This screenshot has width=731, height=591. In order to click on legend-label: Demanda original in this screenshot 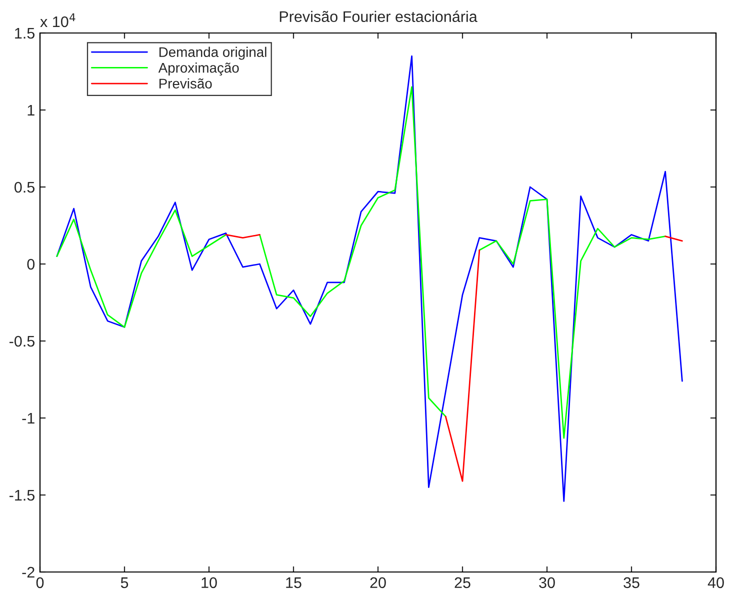, I will do `click(212, 53)`.